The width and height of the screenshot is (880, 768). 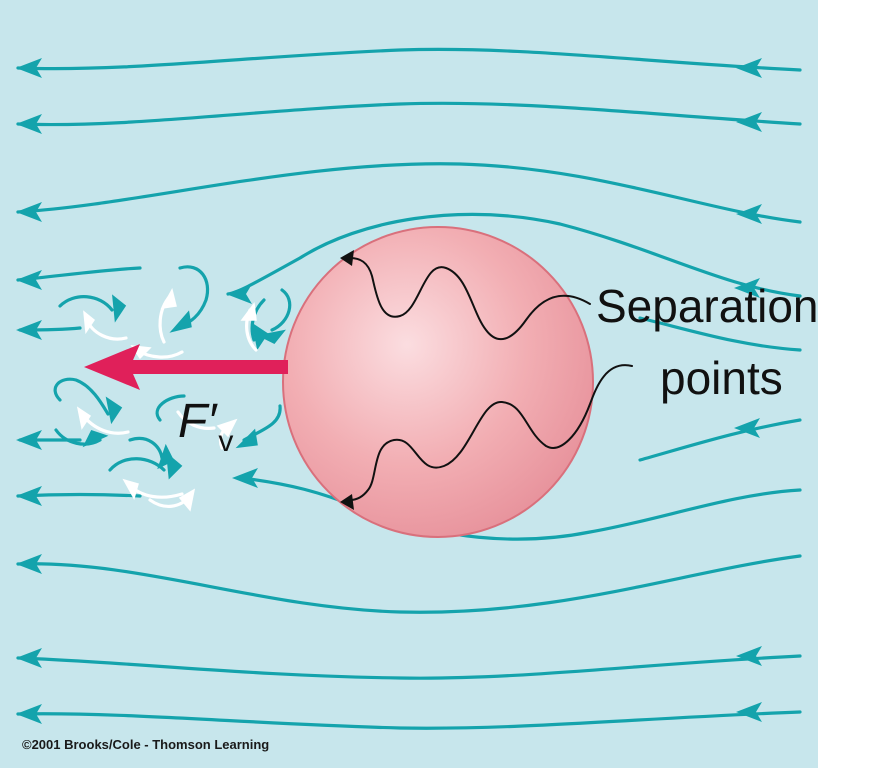 I want to click on separation-label-line1: Separation, so click(x=707, y=306).